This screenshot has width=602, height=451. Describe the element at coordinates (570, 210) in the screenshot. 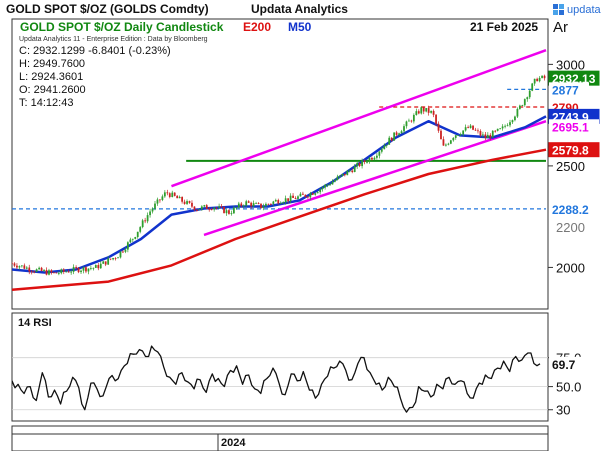

I see `price-label-text: 2288.2` at that location.